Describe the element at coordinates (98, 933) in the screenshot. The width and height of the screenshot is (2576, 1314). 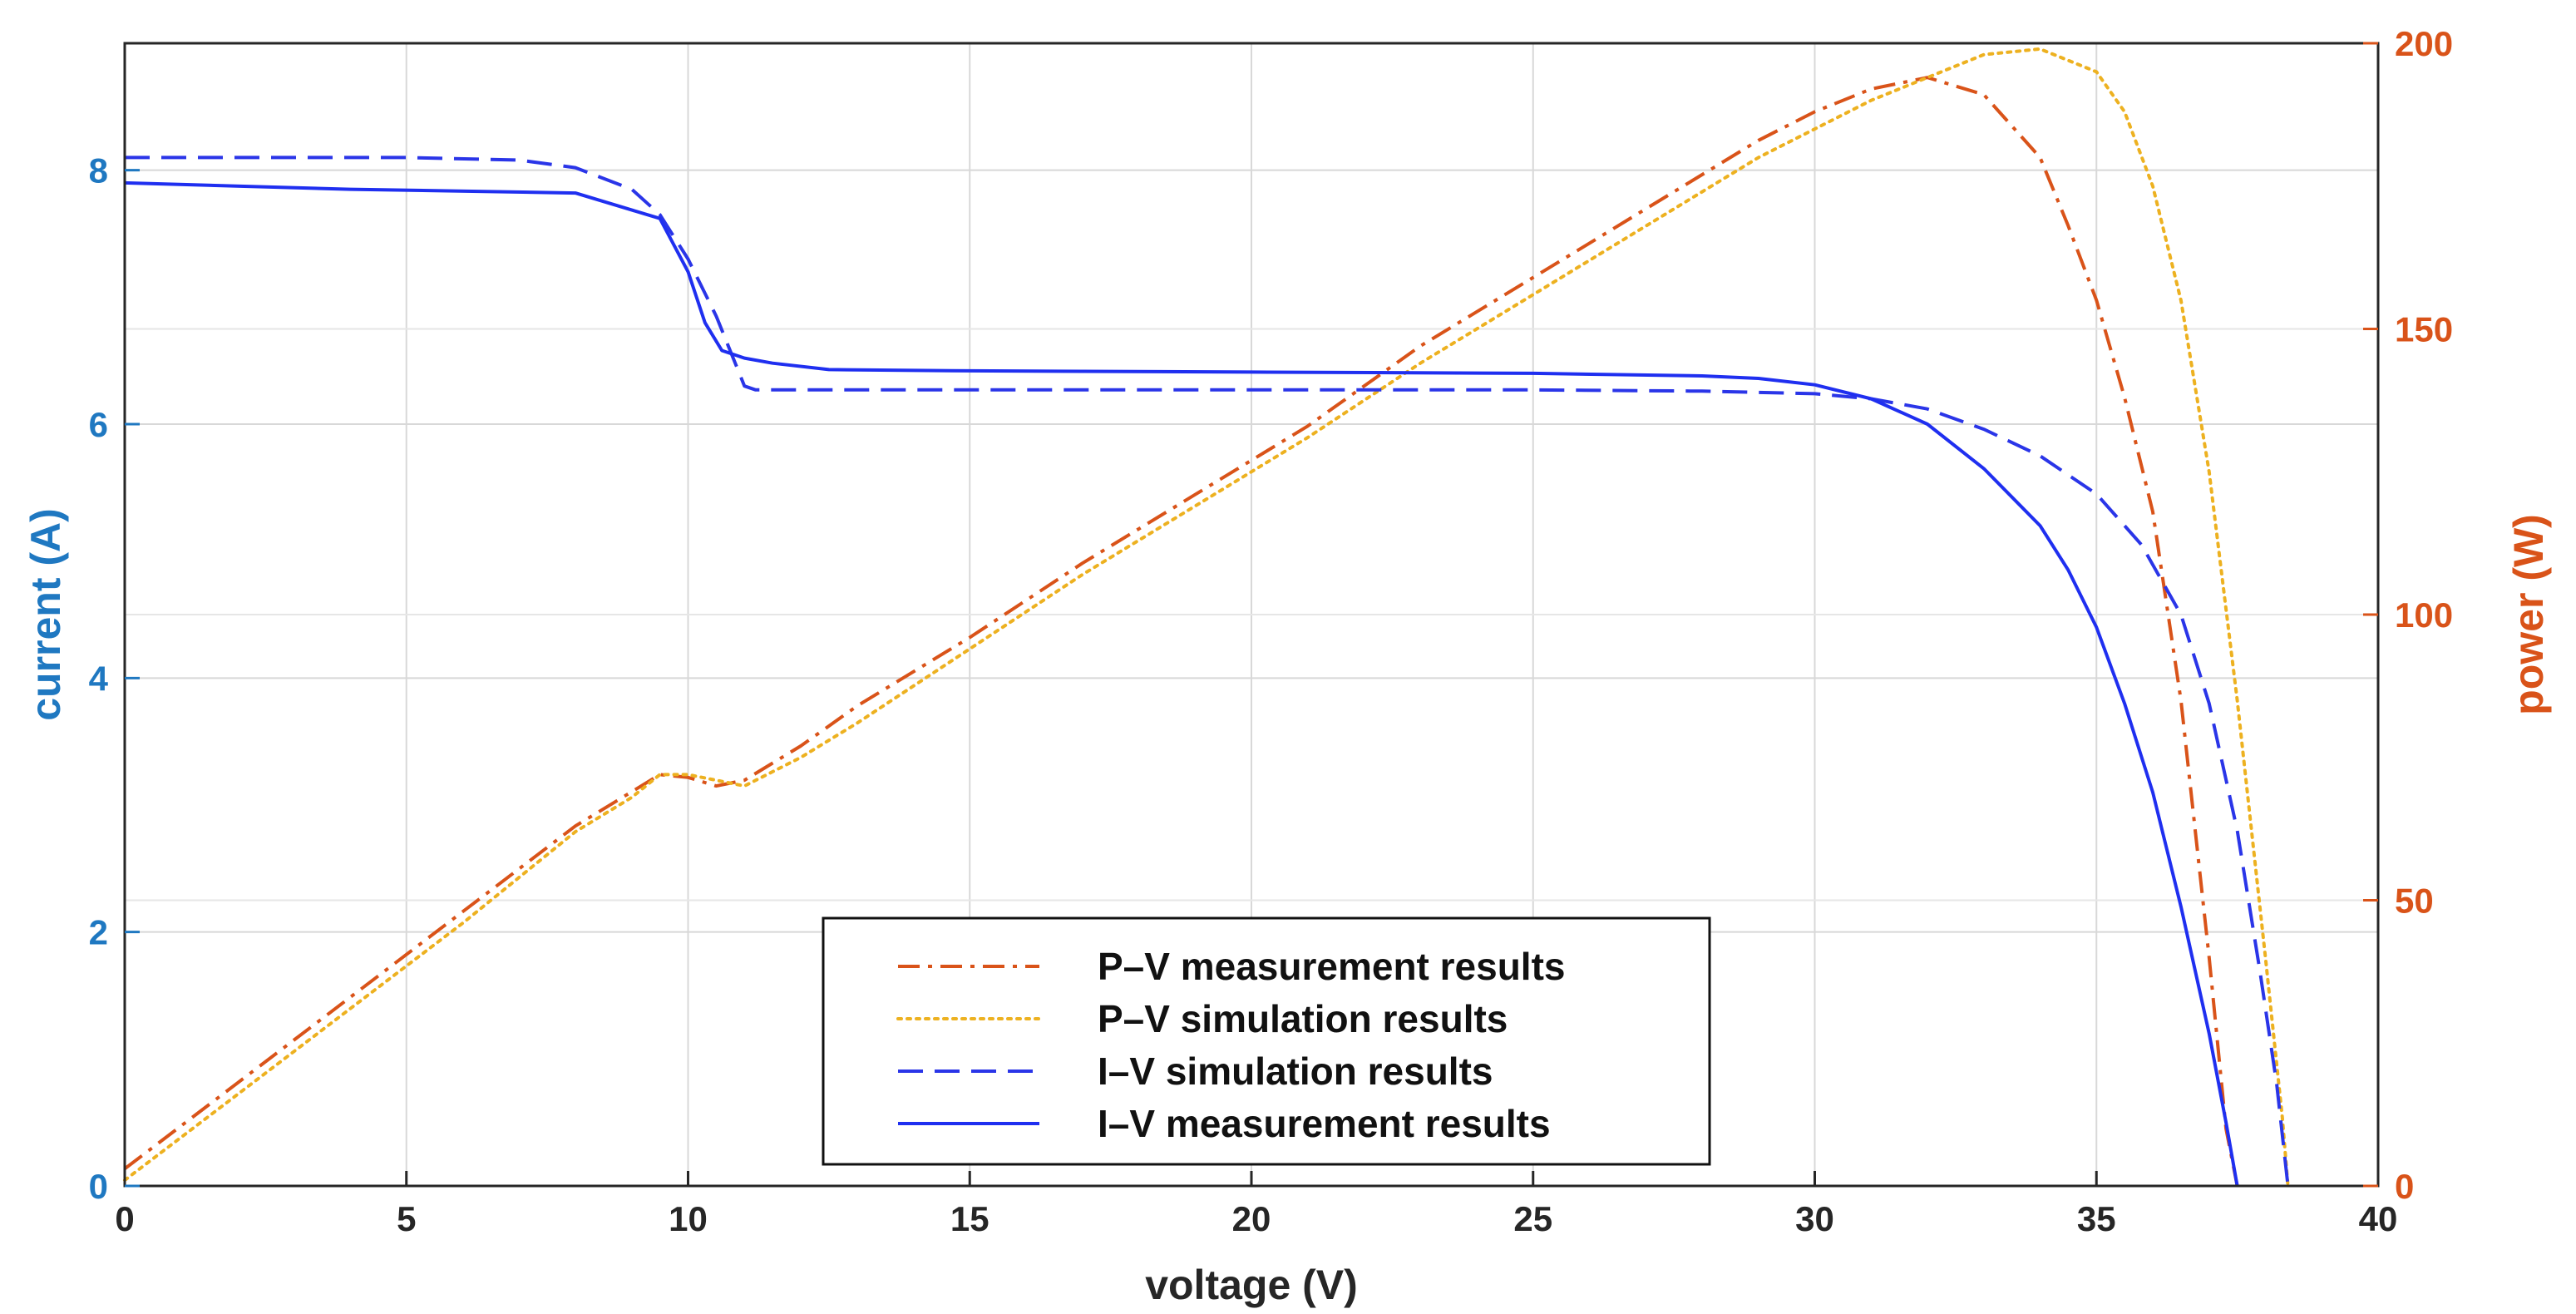
I see `y-left-tick-label: 2` at that location.